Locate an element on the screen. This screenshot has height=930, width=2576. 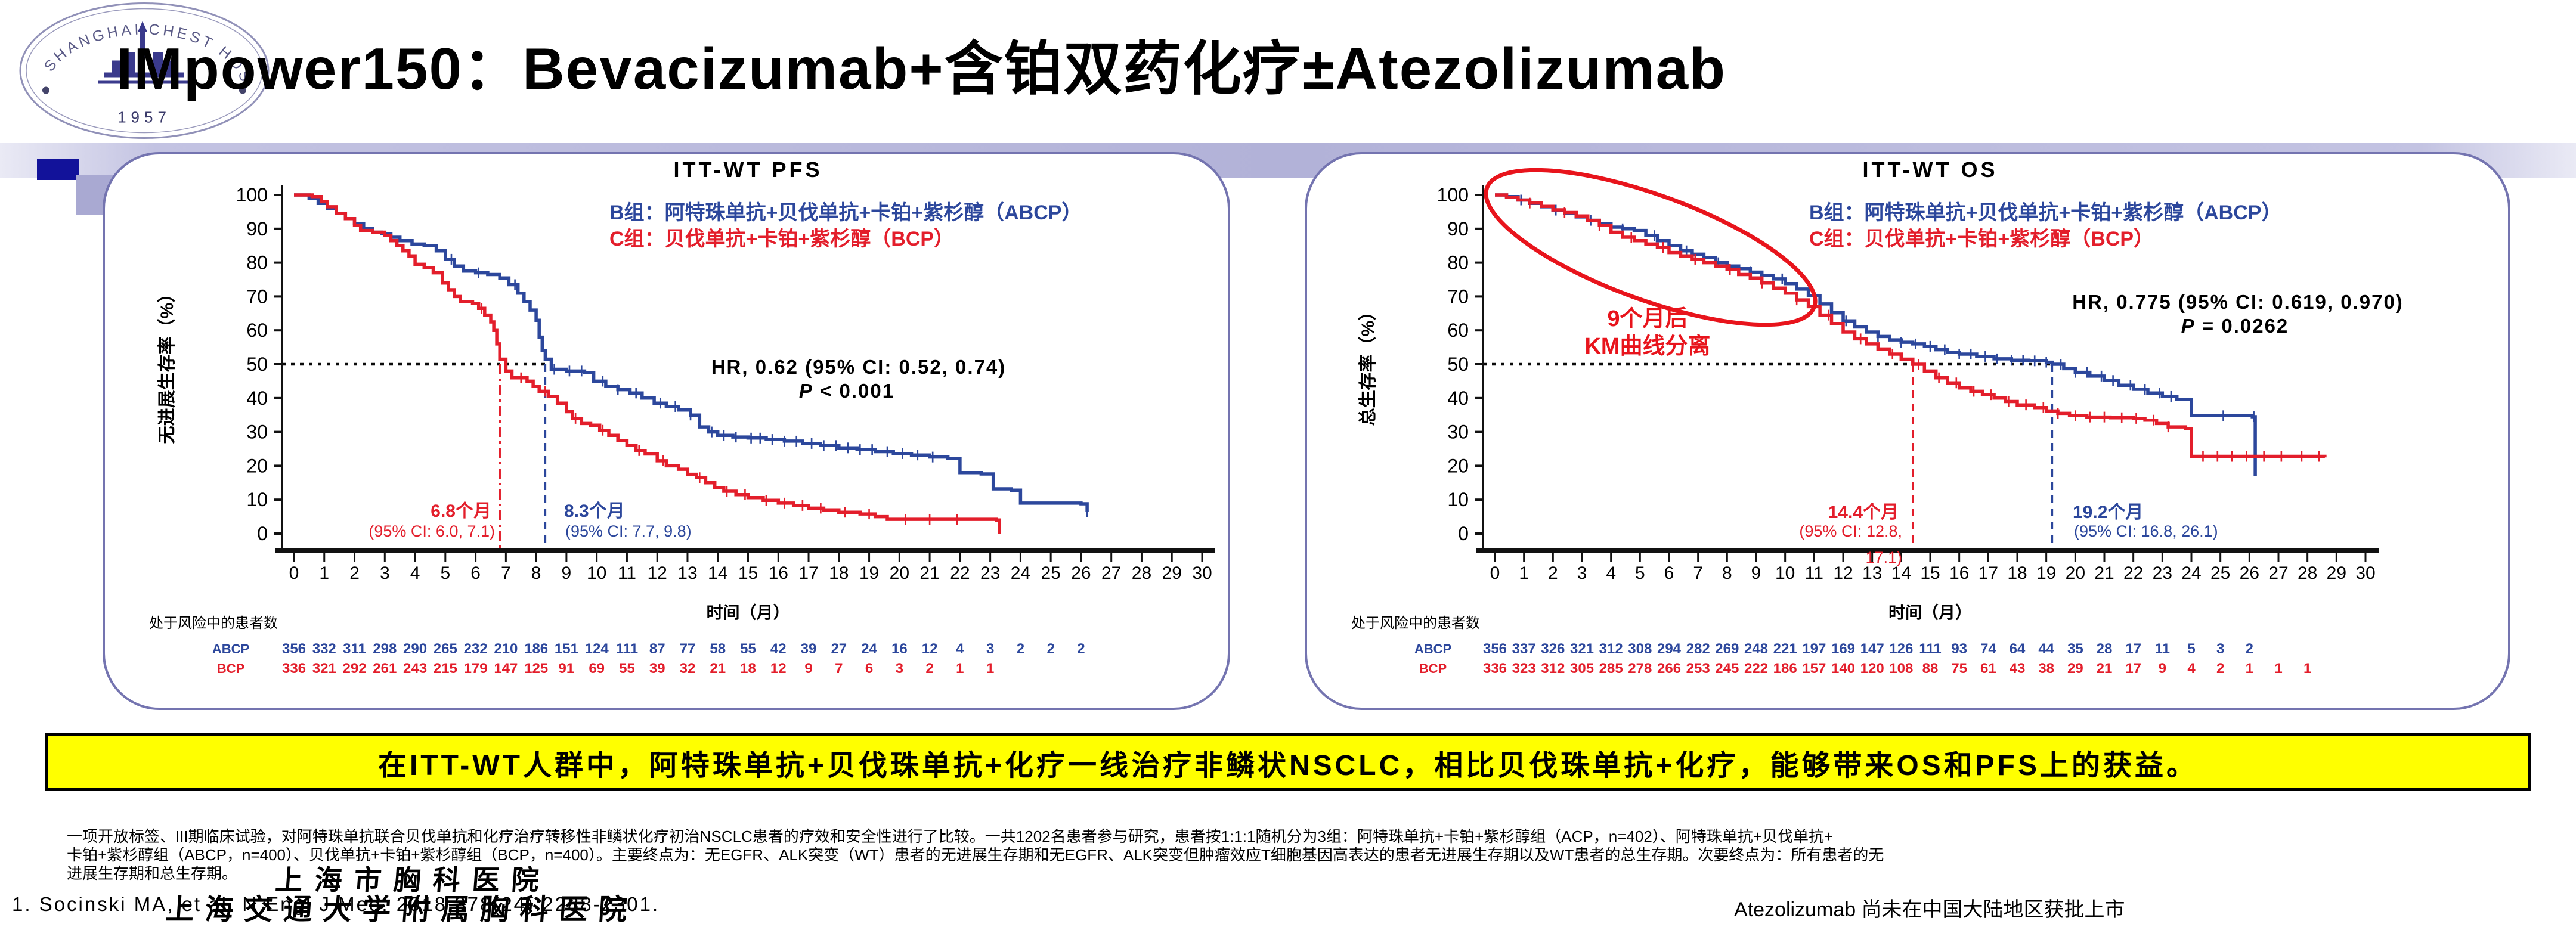
y-tick-label: 90 is located at coordinates (257, 229).